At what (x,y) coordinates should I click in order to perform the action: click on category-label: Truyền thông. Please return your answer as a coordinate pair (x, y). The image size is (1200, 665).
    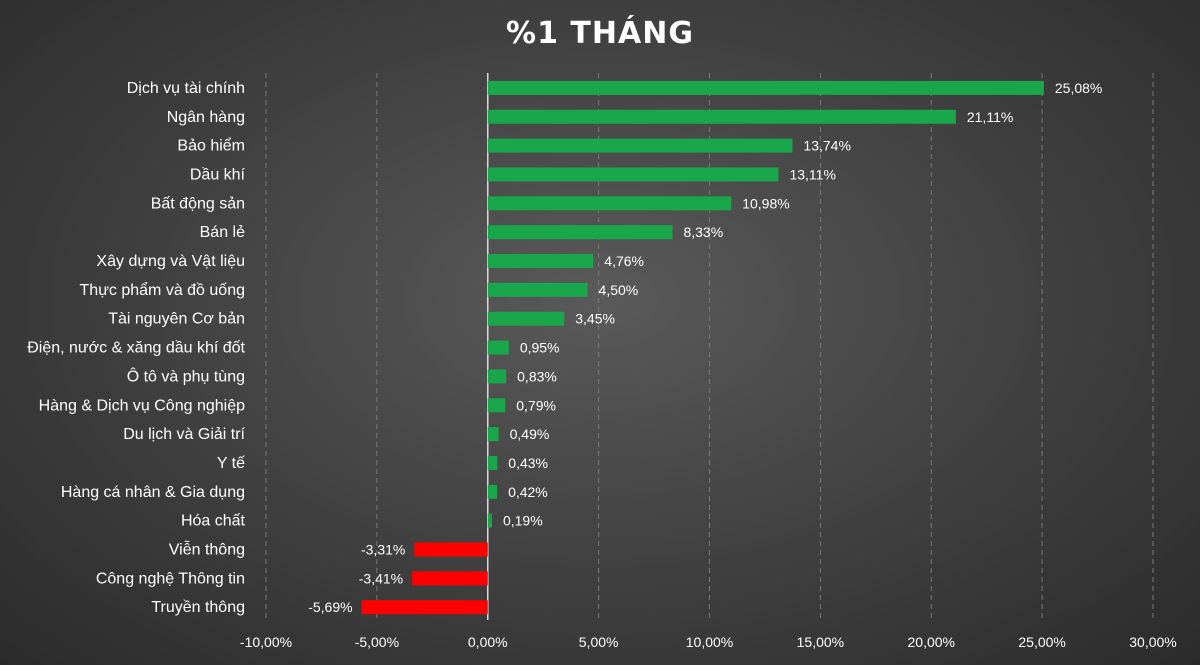
    Looking at the image, I should click on (198, 607).